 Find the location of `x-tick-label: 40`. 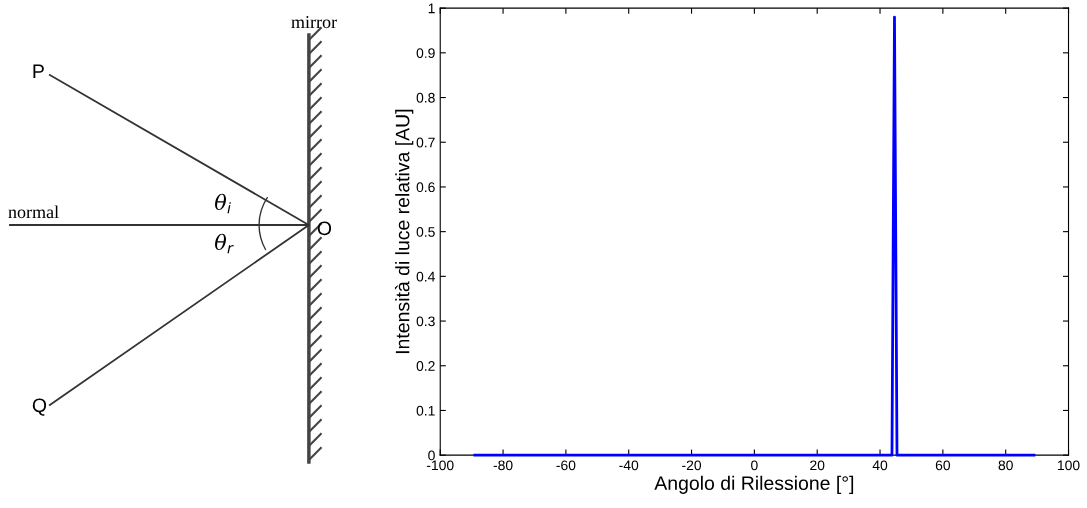

x-tick-label: 40 is located at coordinates (880, 465).